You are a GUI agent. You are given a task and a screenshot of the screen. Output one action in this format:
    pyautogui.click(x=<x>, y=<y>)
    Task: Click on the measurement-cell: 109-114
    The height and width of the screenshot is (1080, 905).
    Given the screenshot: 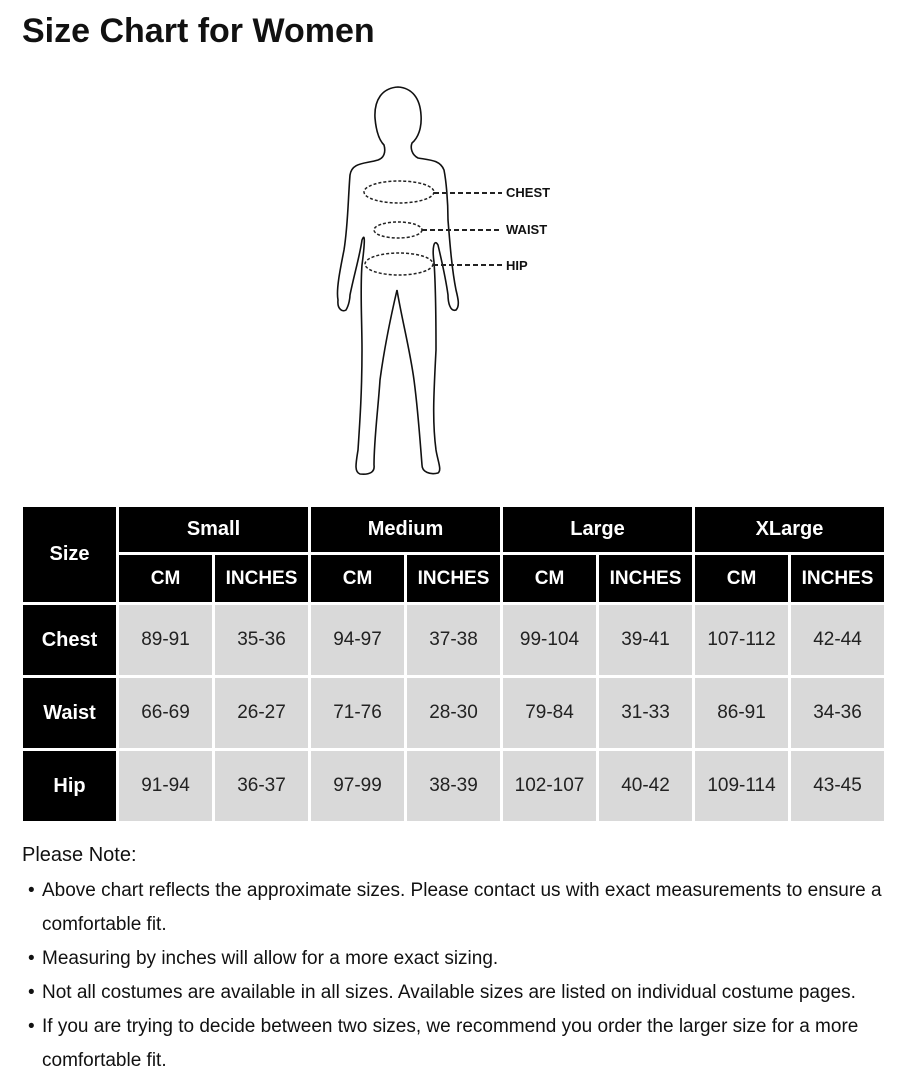 What is the action you would take?
    pyautogui.click(x=741, y=786)
    